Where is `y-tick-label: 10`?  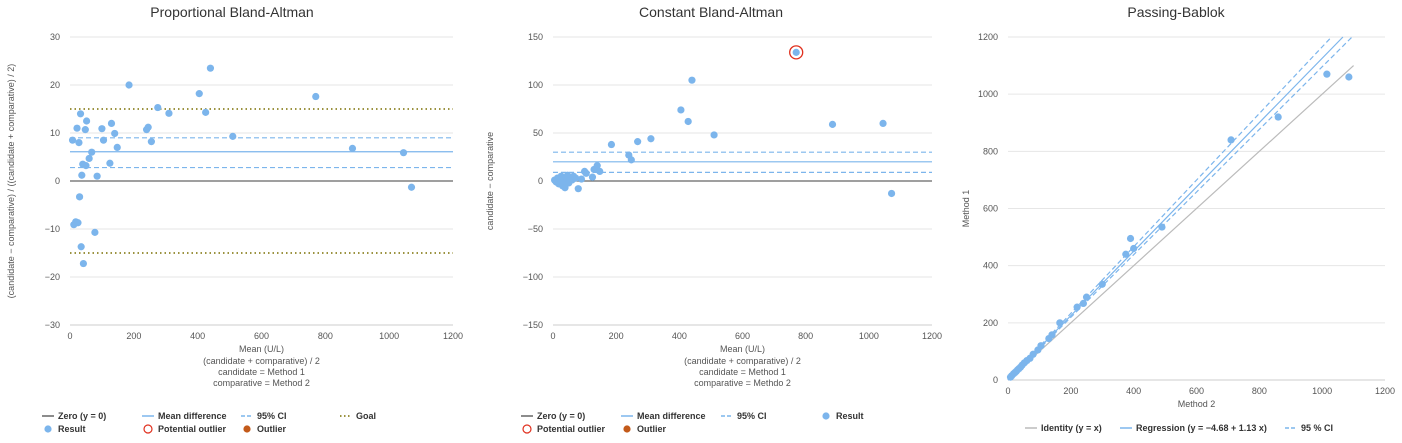 y-tick-label: 10 is located at coordinates (55, 133).